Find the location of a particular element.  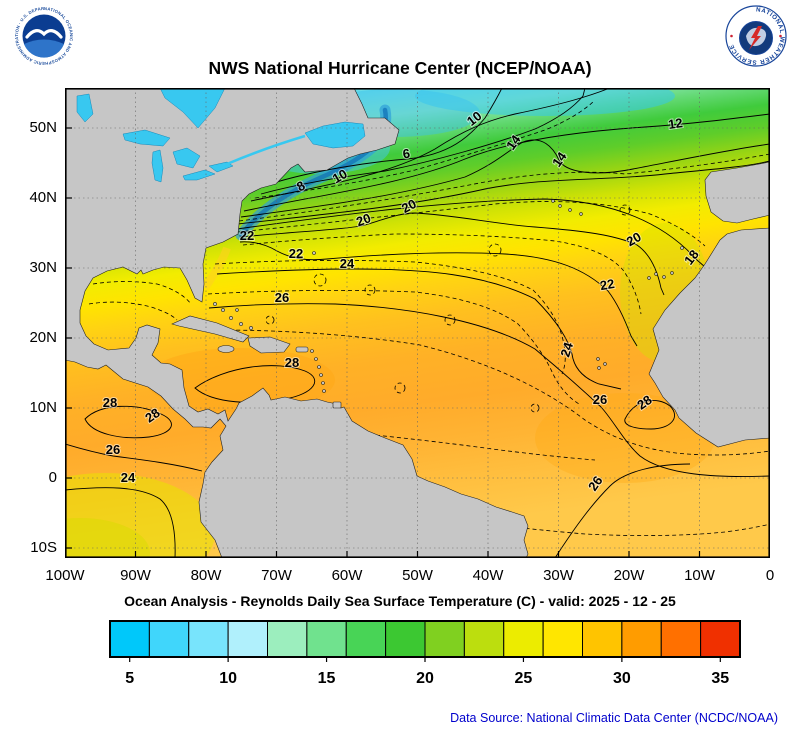

lon-axis-label: 70W is located at coordinates (276, 575).